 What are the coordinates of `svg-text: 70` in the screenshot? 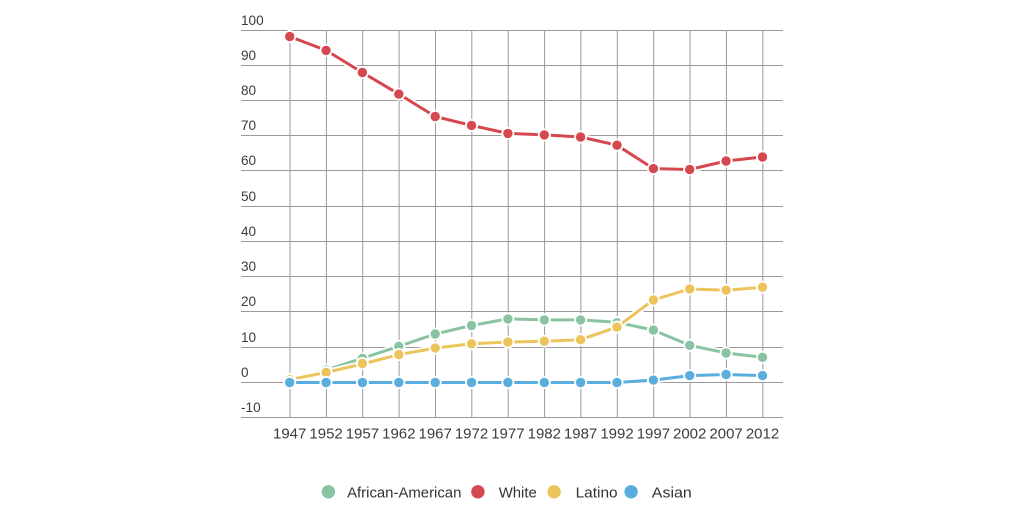 It's located at (249, 125).